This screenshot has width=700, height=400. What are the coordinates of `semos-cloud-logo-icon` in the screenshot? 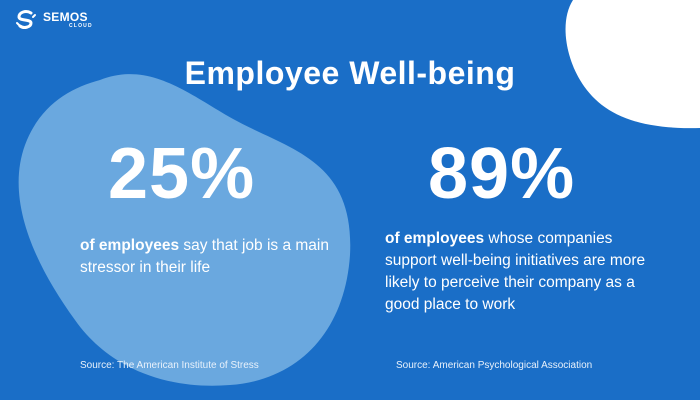 It's located at (26, 19).